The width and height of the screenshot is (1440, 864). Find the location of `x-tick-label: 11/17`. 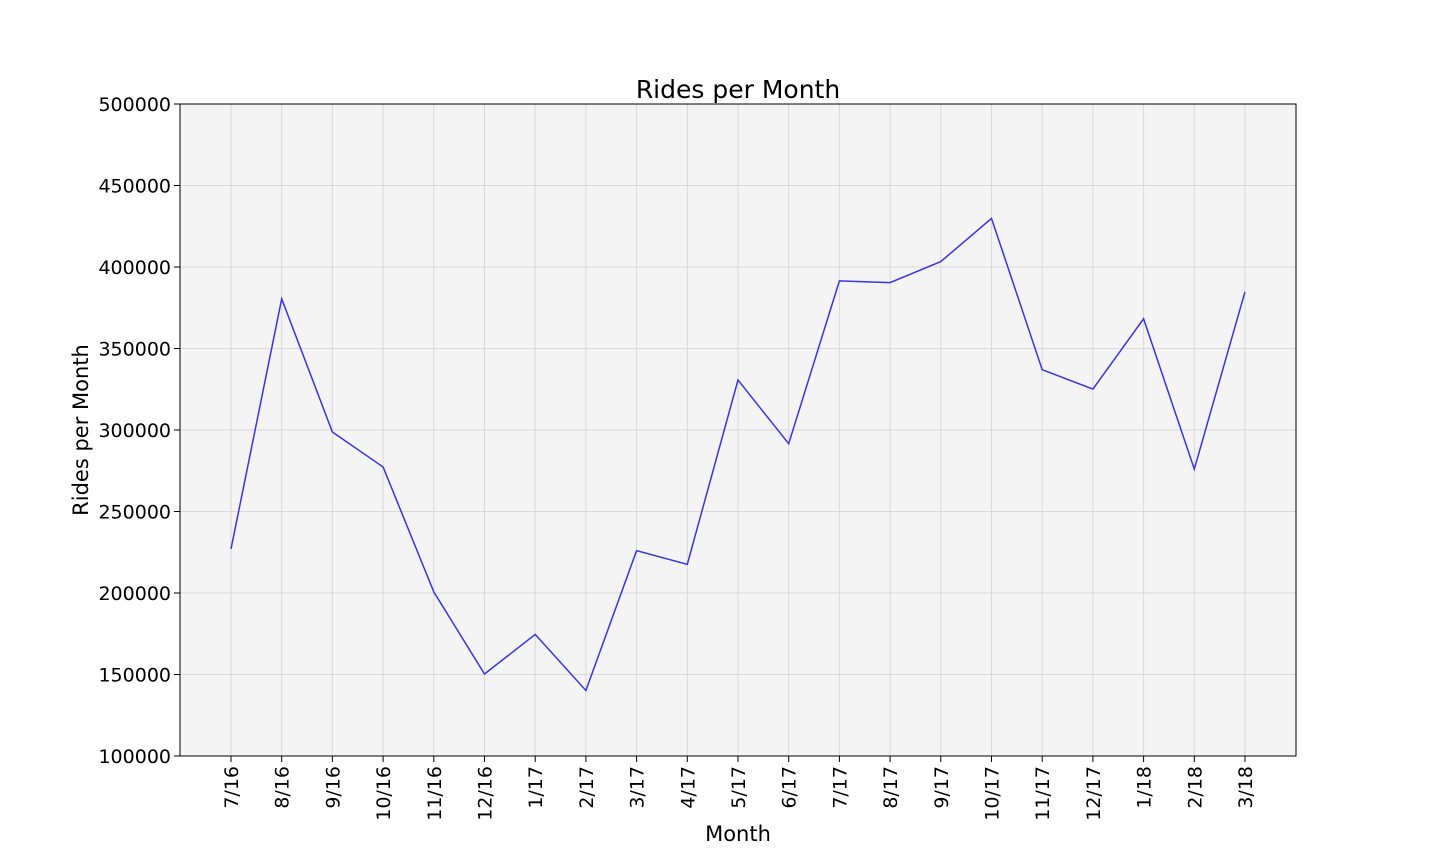

x-tick-label: 11/17 is located at coordinates (1043, 793).